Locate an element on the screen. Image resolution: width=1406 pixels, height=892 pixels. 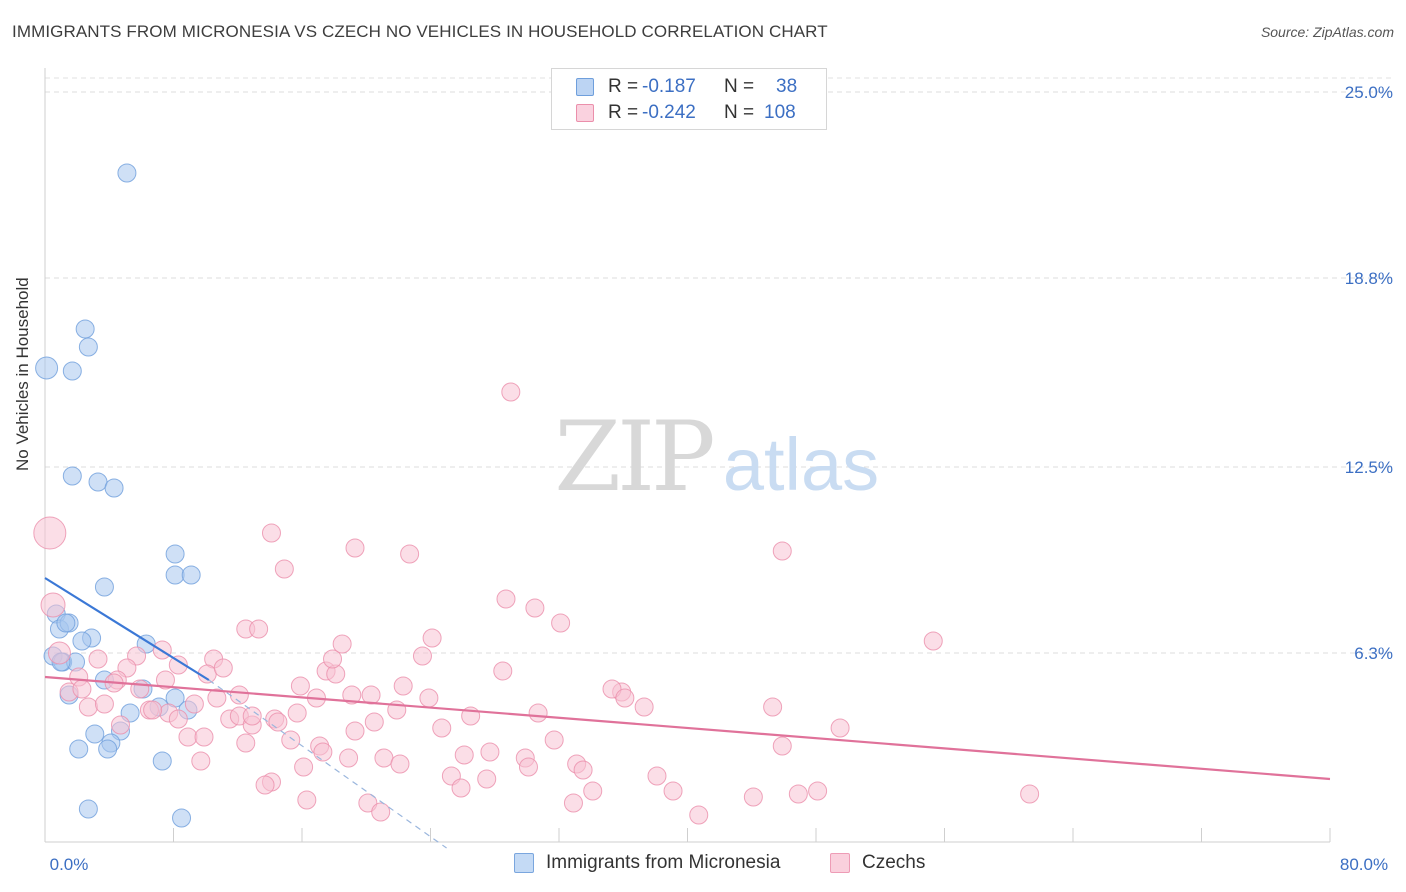
series-swatch-micronesia is located at coordinates (524, 863).